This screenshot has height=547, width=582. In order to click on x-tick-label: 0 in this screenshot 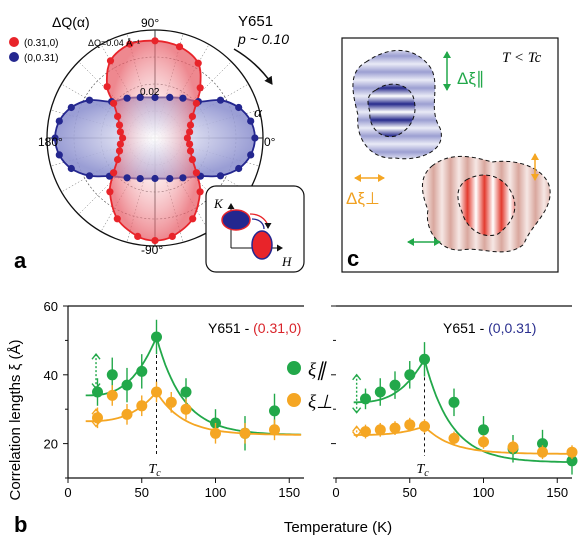, I will do `click(67, 492)`.